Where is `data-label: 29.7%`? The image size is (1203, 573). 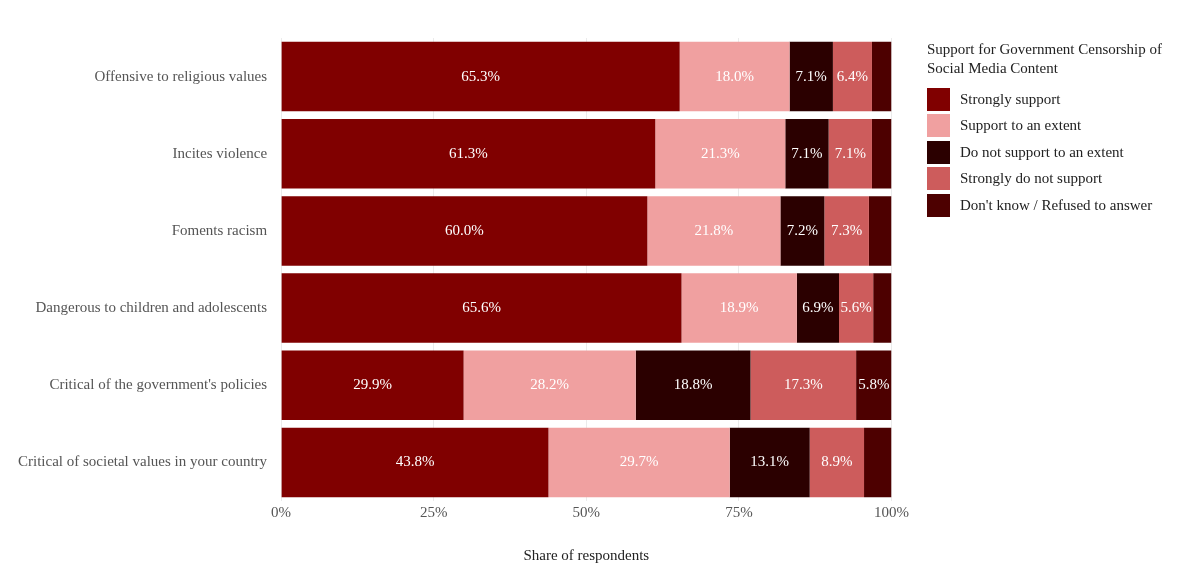 data-label: 29.7% is located at coordinates (639, 461).